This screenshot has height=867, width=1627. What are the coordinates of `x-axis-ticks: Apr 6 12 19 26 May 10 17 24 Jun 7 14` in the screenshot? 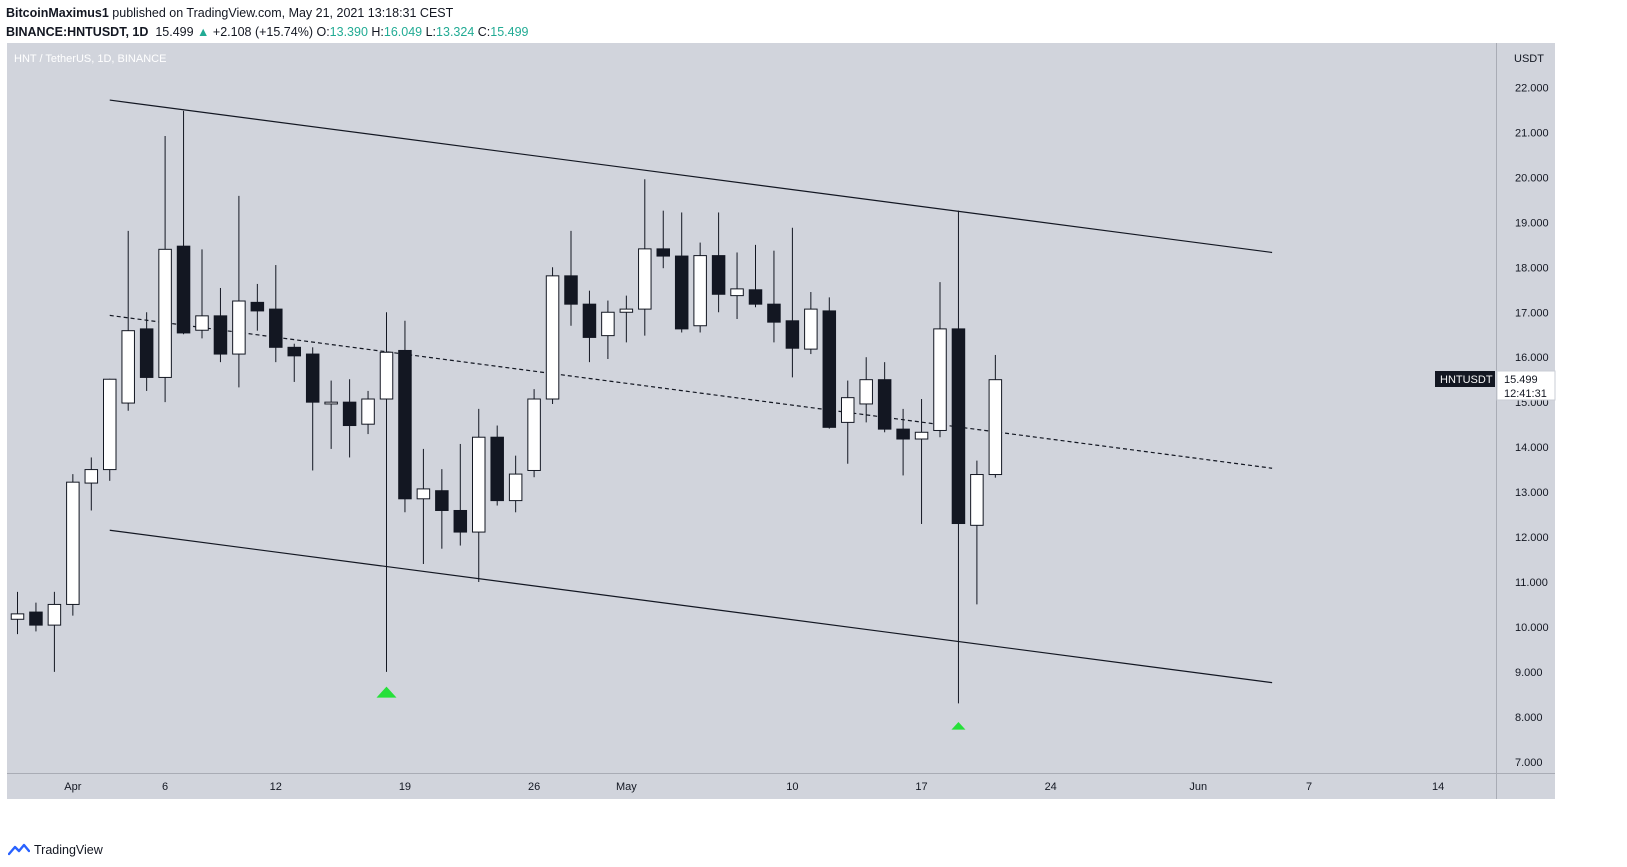 It's located at (754, 787).